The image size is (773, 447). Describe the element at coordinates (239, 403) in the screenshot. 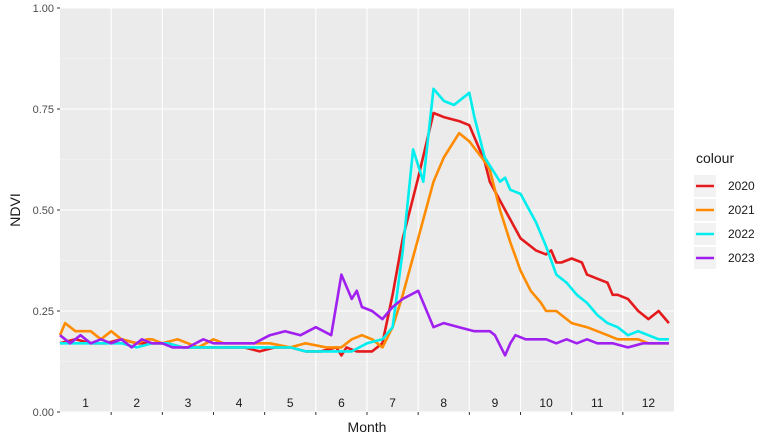

I see `month-label: 4` at that location.